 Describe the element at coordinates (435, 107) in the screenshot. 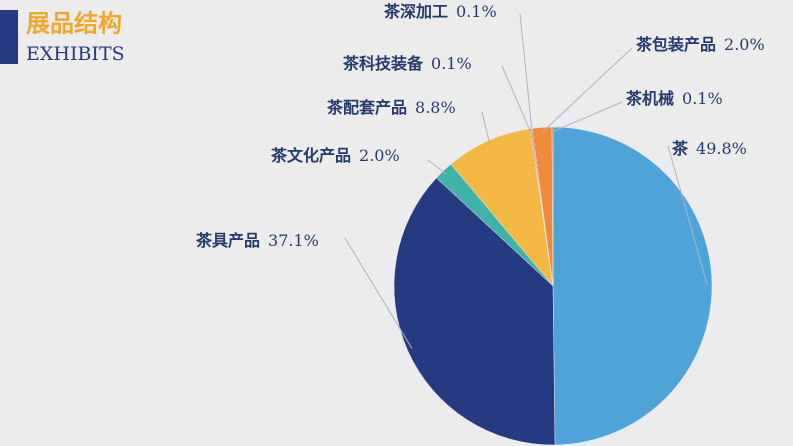

I see `slice-value: 8.8%` at that location.